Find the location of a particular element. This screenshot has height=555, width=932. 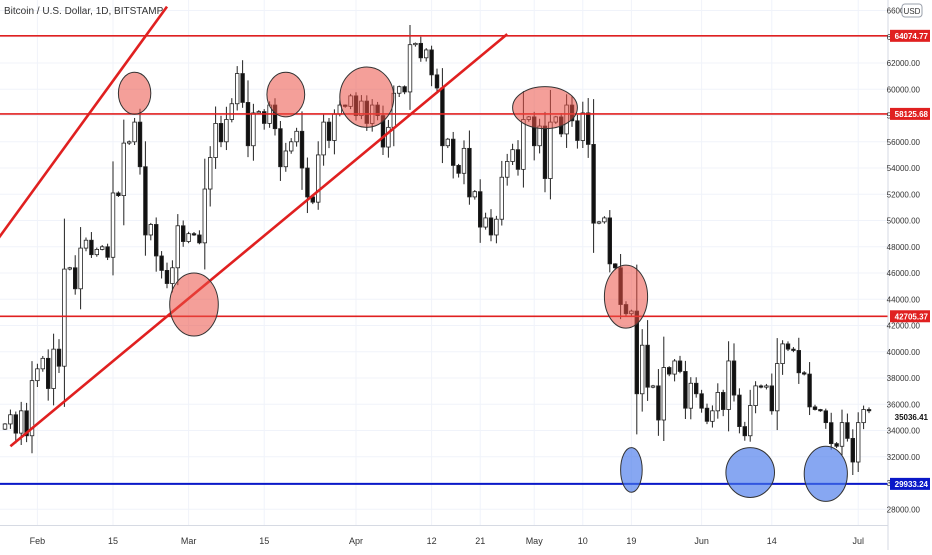

time-axis-background is located at coordinates (444, 537).